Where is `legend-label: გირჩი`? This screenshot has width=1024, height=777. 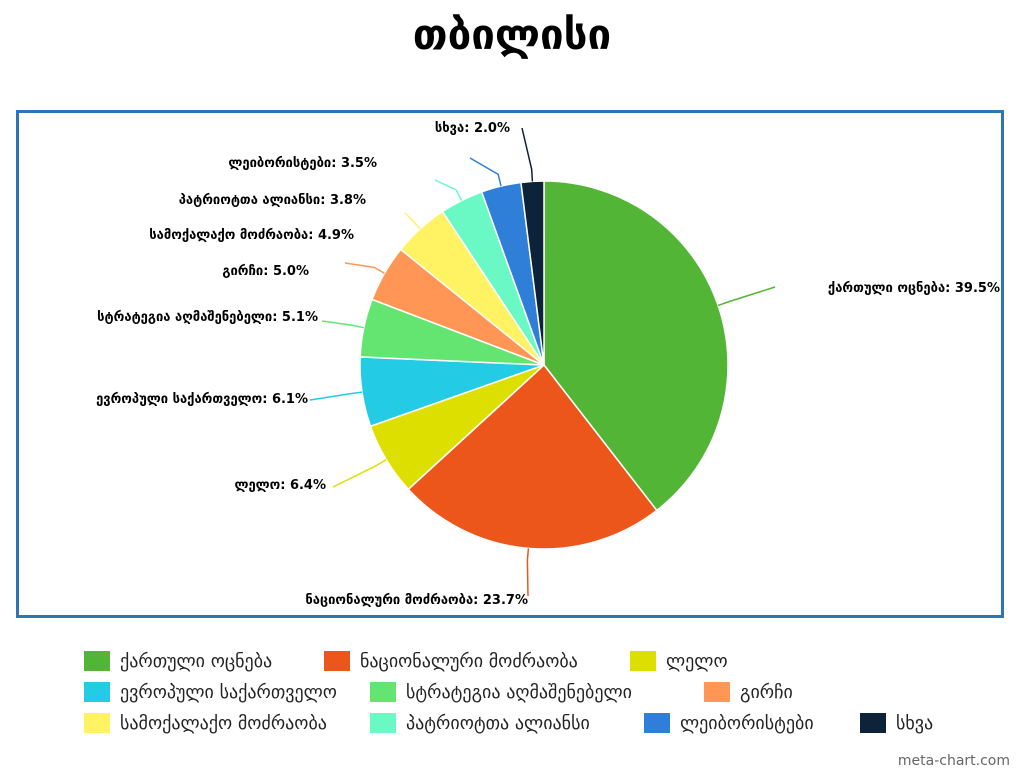
legend-label: გირჩი is located at coordinates (766, 692).